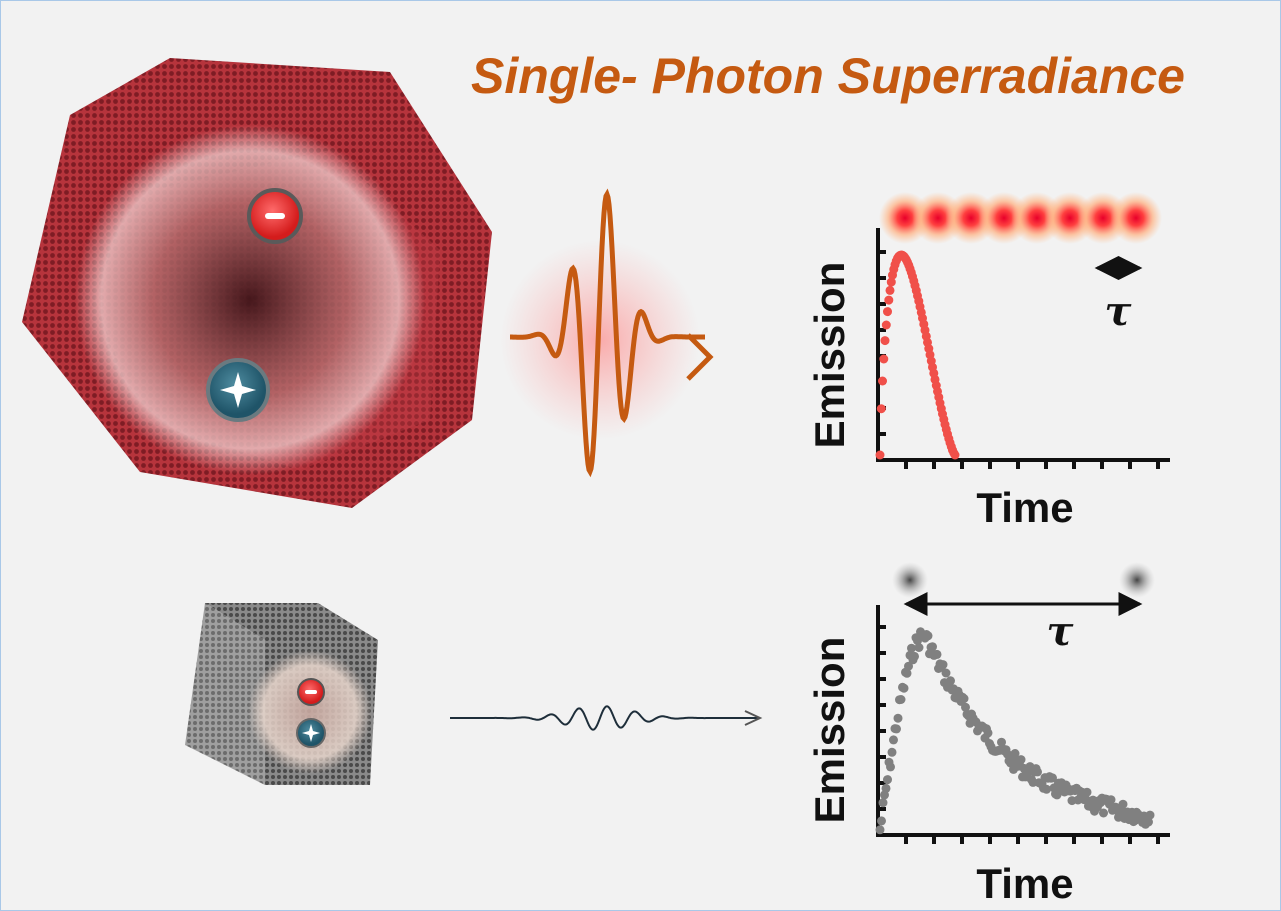  Describe the element at coordinates (281, 694) in the screenshot. I see `small-nanocrystal` at that location.